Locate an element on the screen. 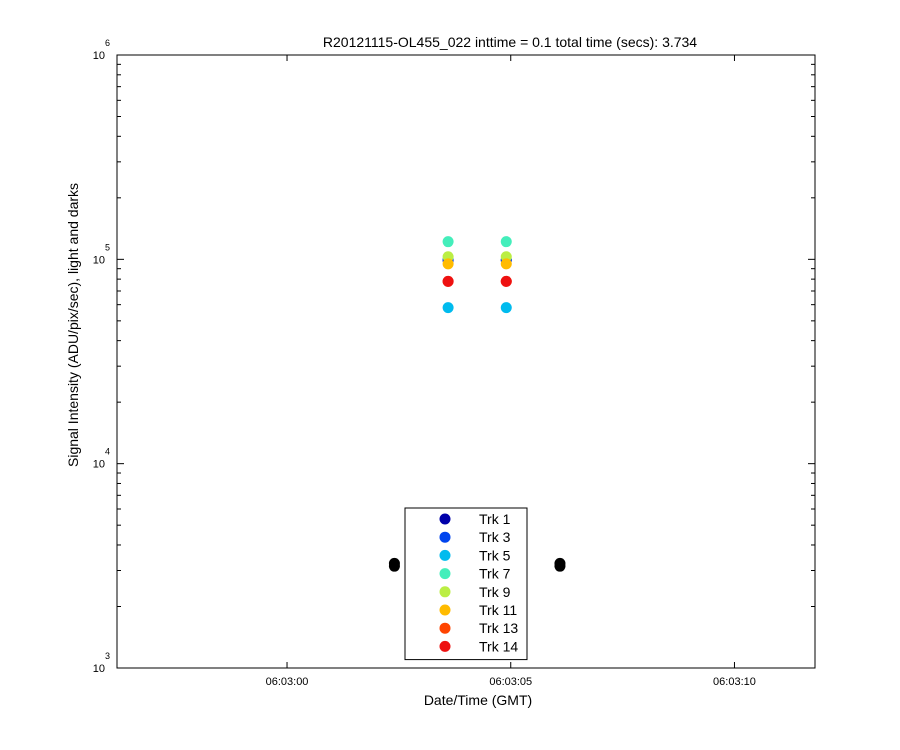 This screenshot has width=900, height=750. legend-label: Trk 7 is located at coordinates (495, 574).